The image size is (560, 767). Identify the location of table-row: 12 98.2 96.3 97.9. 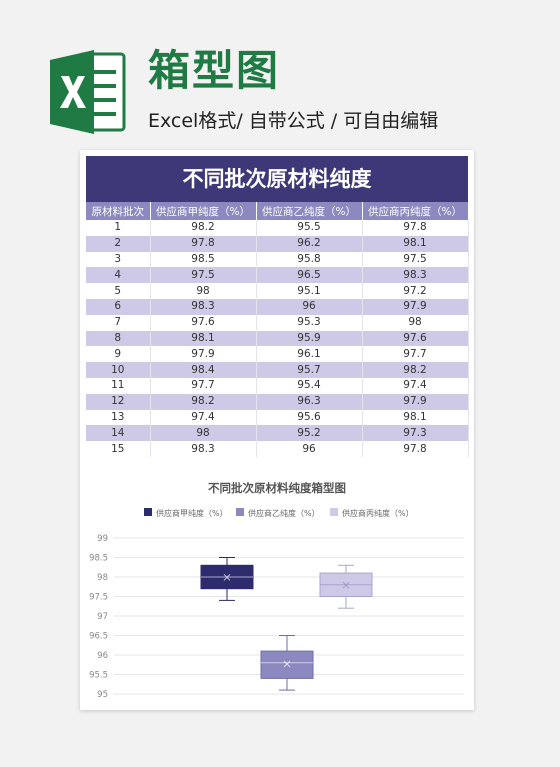
(277, 401).